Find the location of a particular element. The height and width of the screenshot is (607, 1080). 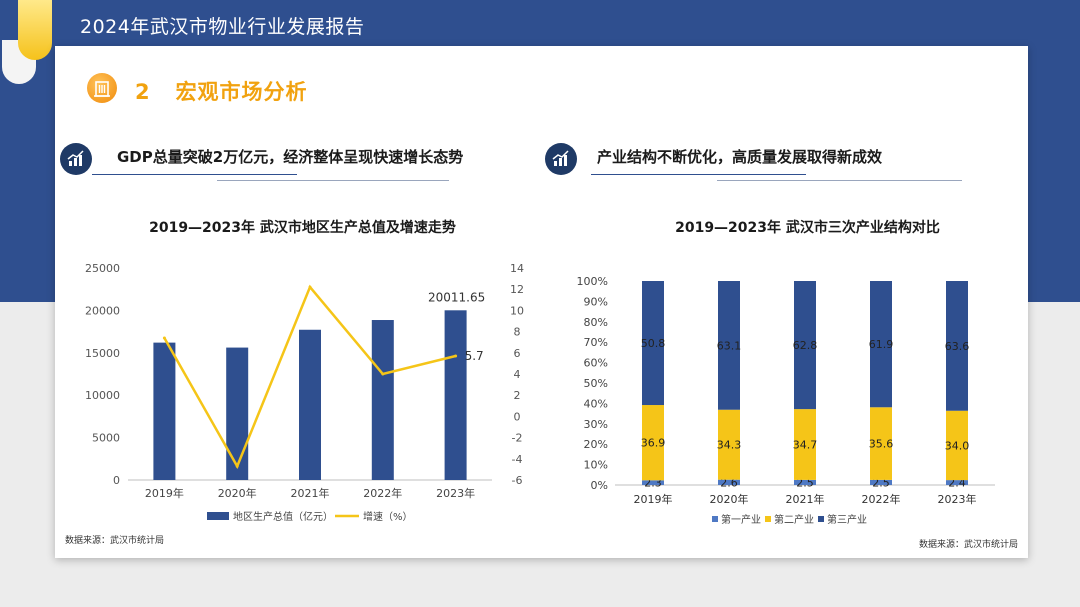

right-subtitle: 产业结构不断优化，高质量发展取得新成效 is located at coordinates (740, 157).